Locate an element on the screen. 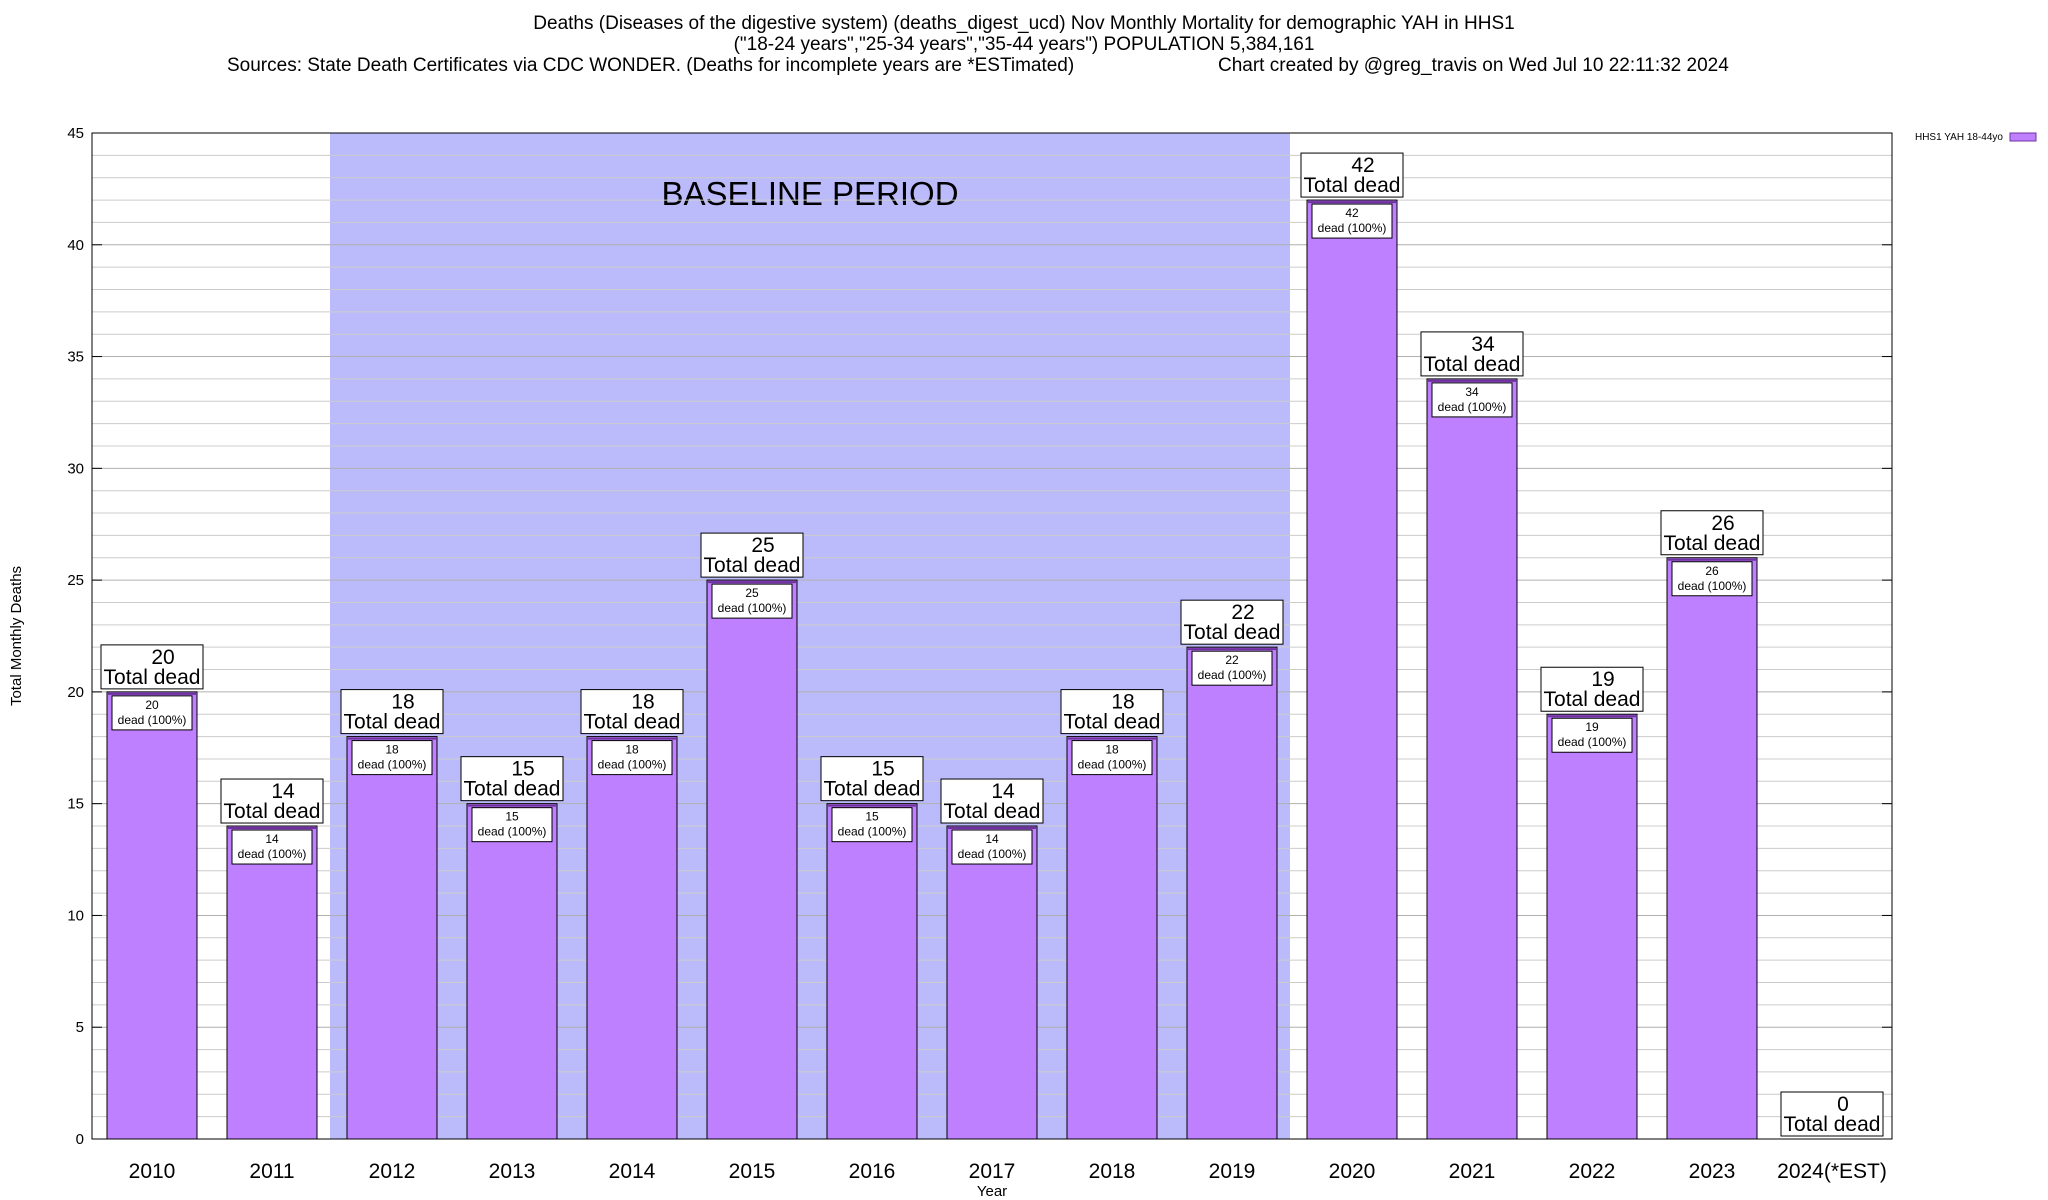 The height and width of the screenshot is (1200, 2048). x-category-label: 2024(*EST) is located at coordinates (1832, 1171).